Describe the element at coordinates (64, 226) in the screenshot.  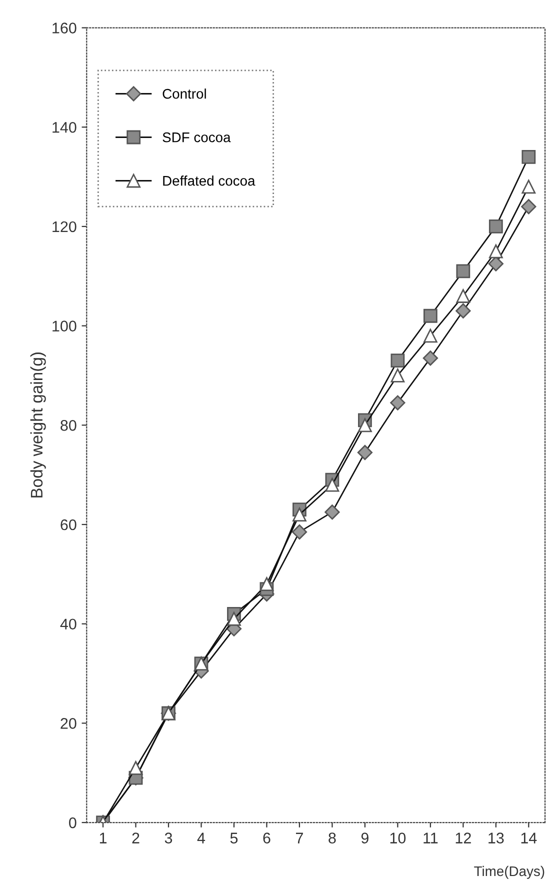
I see `y-tick-label: 120` at that location.